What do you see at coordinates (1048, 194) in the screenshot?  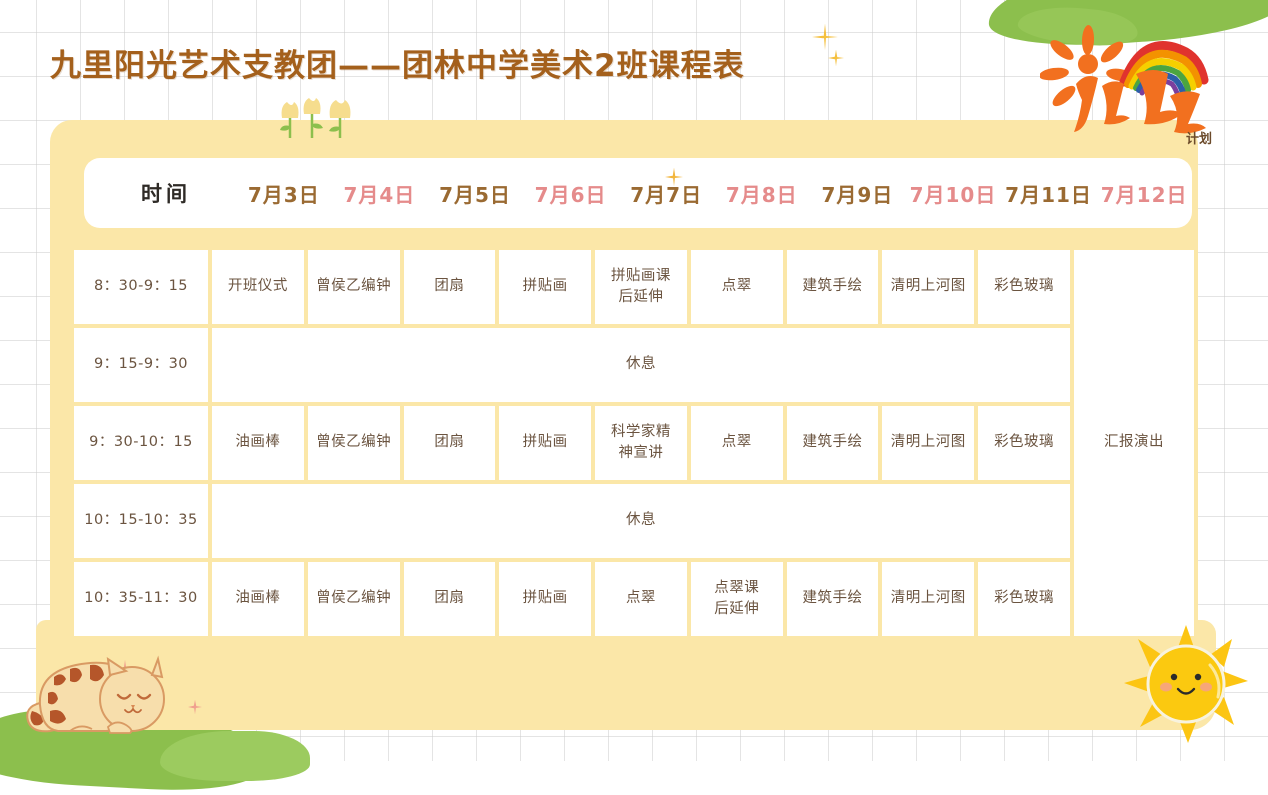 I see `header-date-8: 7月11日` at bounding box center [1048, 194].